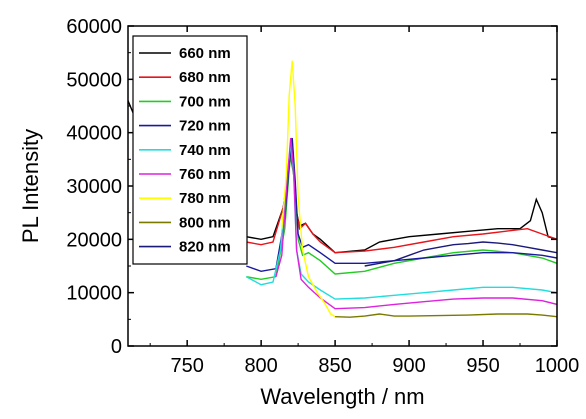 This screenshot has width=586, height=419. What do you see at coordinates (205, 101) in the screenshot?
I see `legend-label: 700 nm` at bounding box center [205, 101].